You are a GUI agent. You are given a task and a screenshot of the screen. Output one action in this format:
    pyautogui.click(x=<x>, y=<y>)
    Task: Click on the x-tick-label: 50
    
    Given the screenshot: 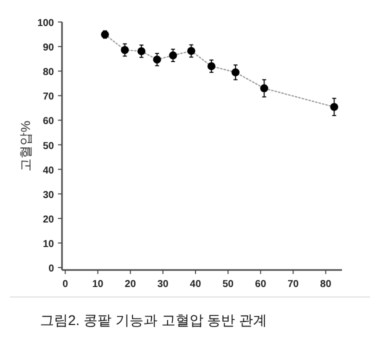 What is the action you would take?
    pyautogui.click(x=228, y=284)
    